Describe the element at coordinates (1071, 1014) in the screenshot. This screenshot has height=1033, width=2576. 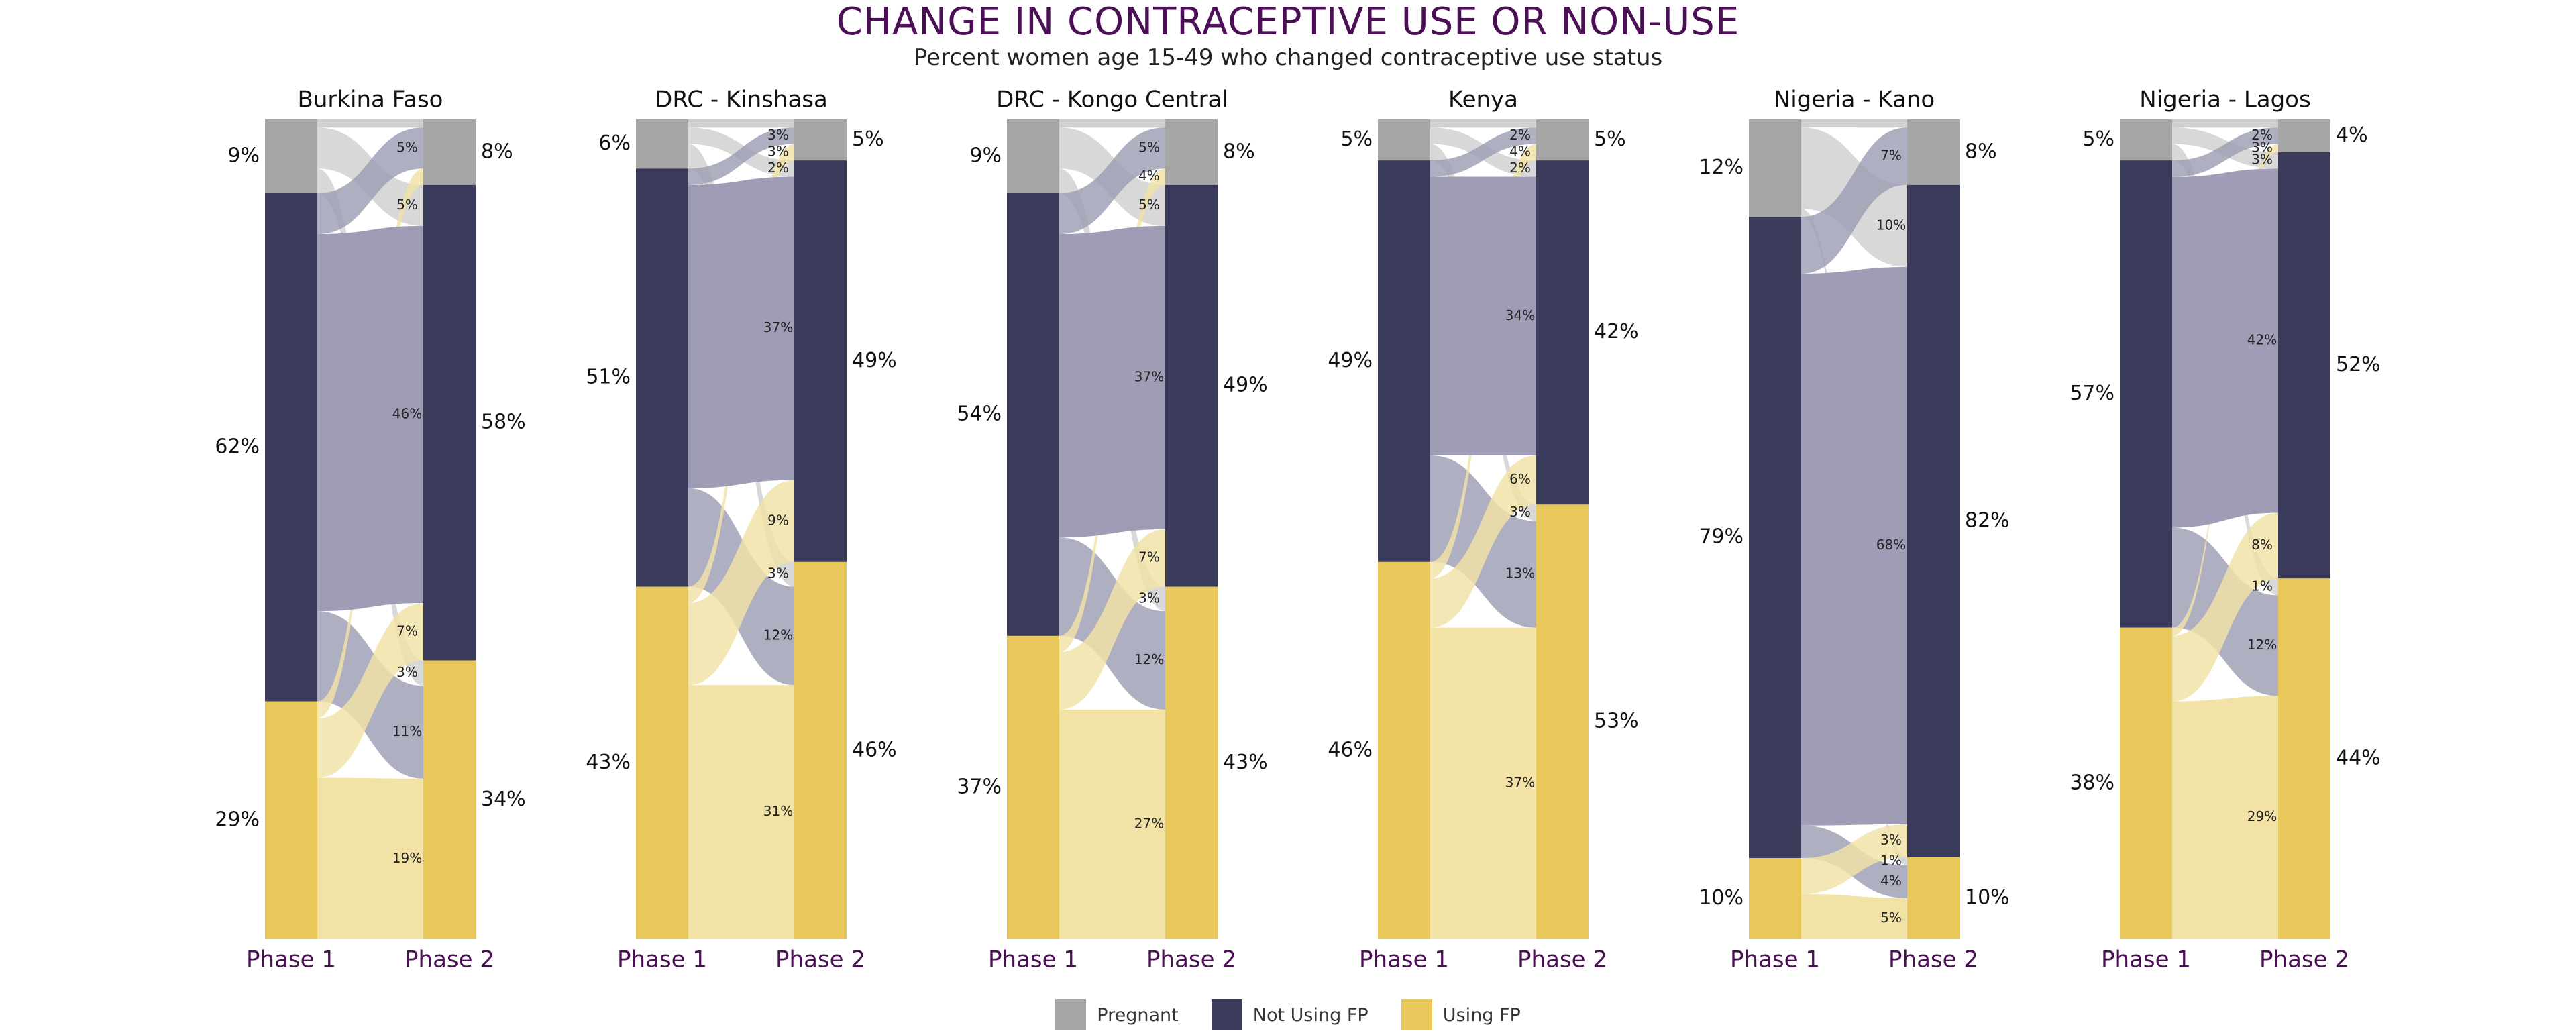
I see `legend-swatch-pregnant` at that location.